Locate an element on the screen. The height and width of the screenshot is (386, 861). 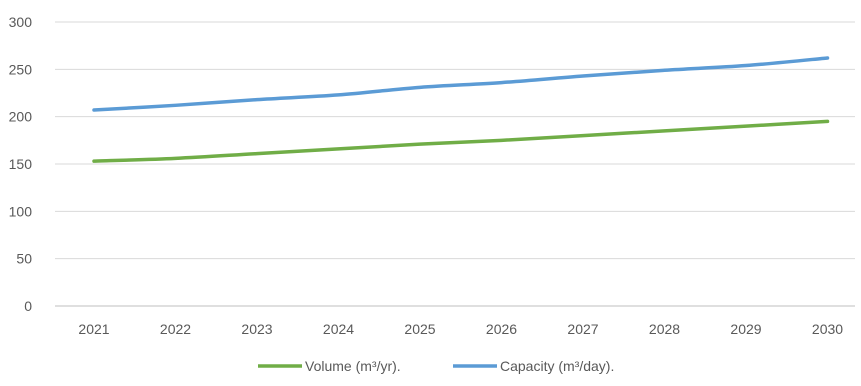
y-tick-label: 150 is located at coordinates (21, 164).